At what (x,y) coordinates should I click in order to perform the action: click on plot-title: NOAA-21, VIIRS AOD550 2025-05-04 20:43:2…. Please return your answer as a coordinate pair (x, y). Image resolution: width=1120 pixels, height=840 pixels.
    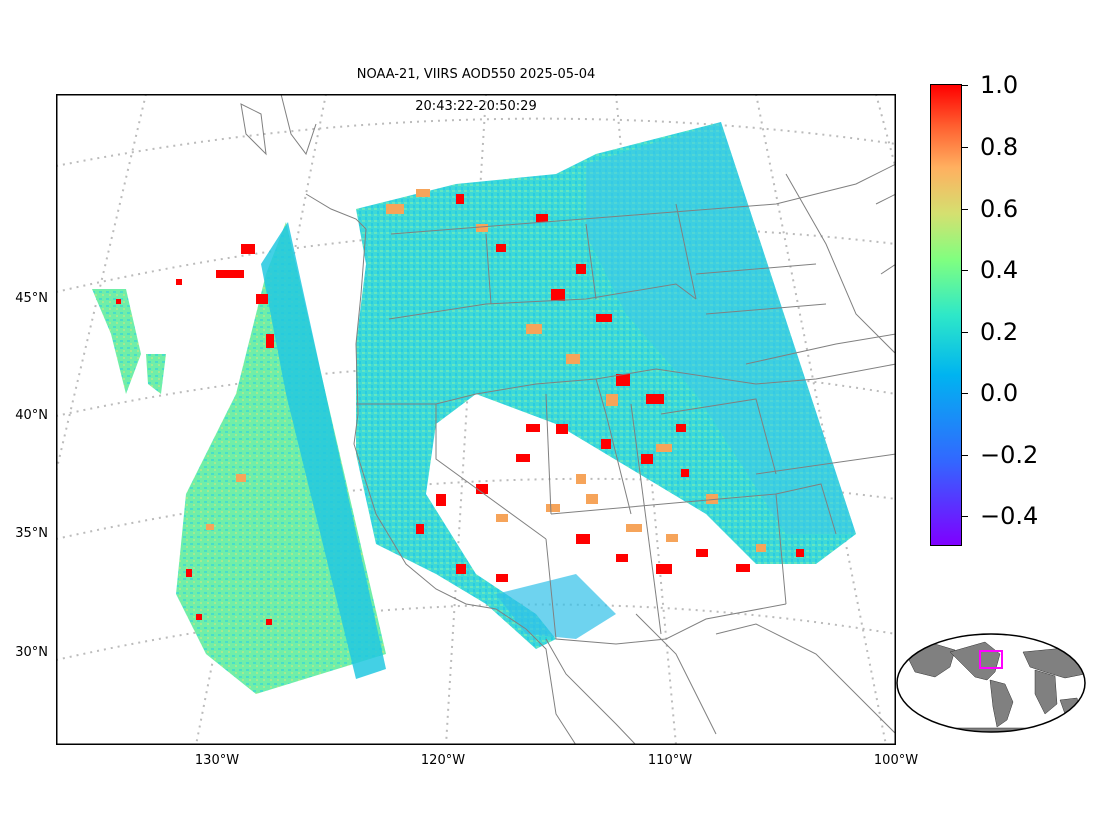
    Looking at the image, I should click on (476, 91).